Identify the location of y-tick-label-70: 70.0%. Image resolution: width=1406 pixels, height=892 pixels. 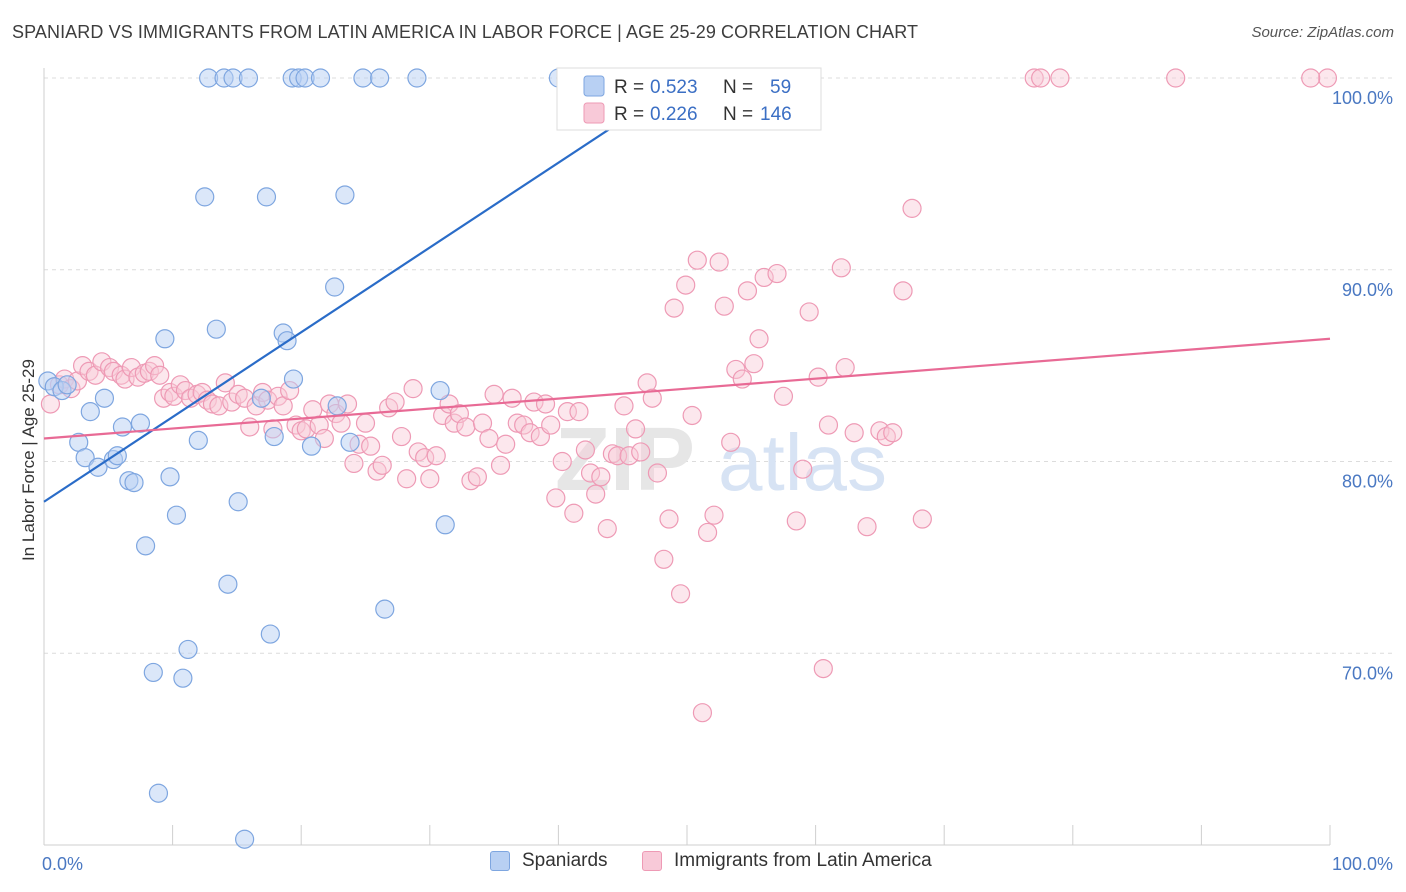
(1367, 673).